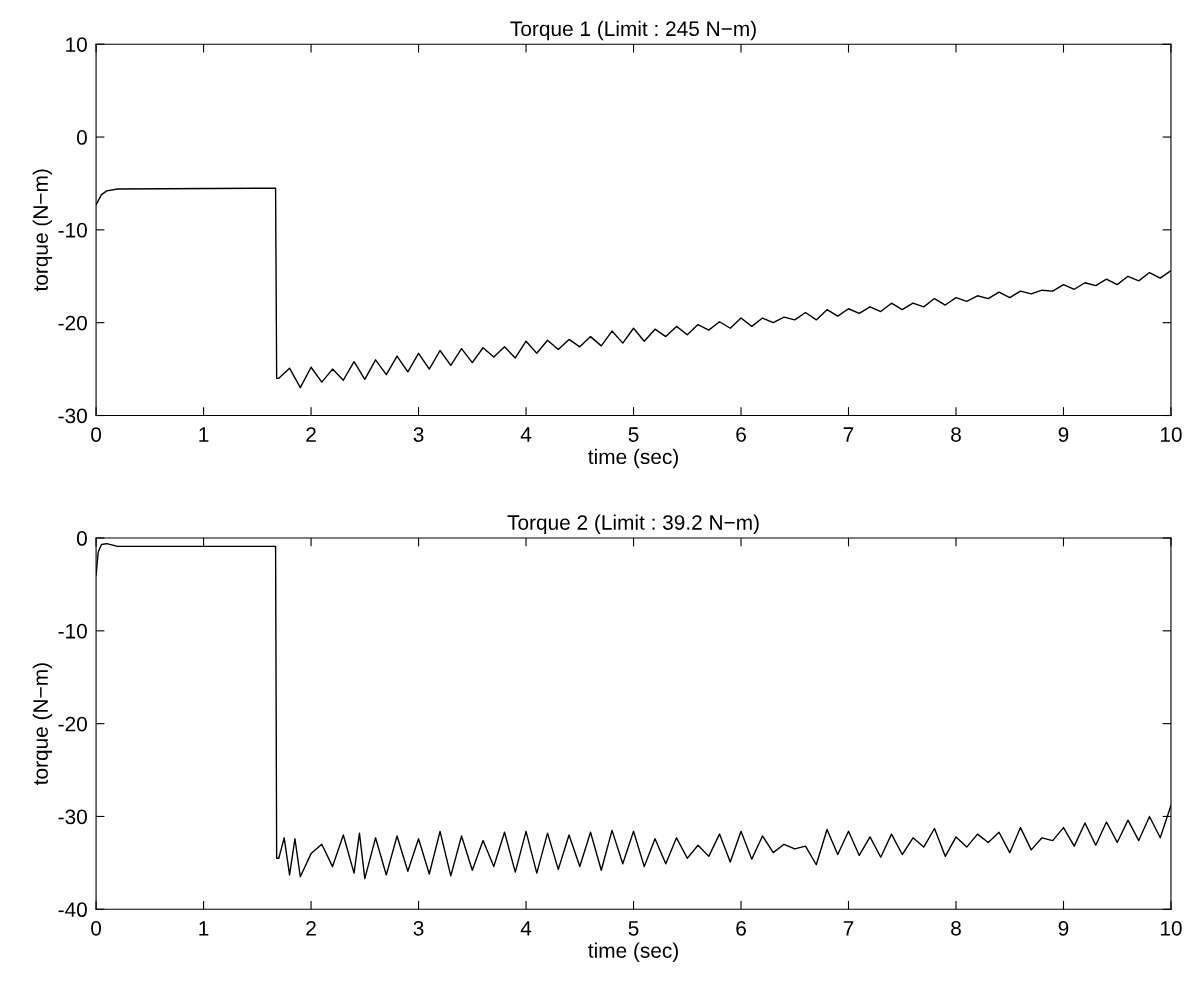 The width and height of the screenshot is (1201, 983). I want to click on y-tick-label: 10, so click(76, 44).